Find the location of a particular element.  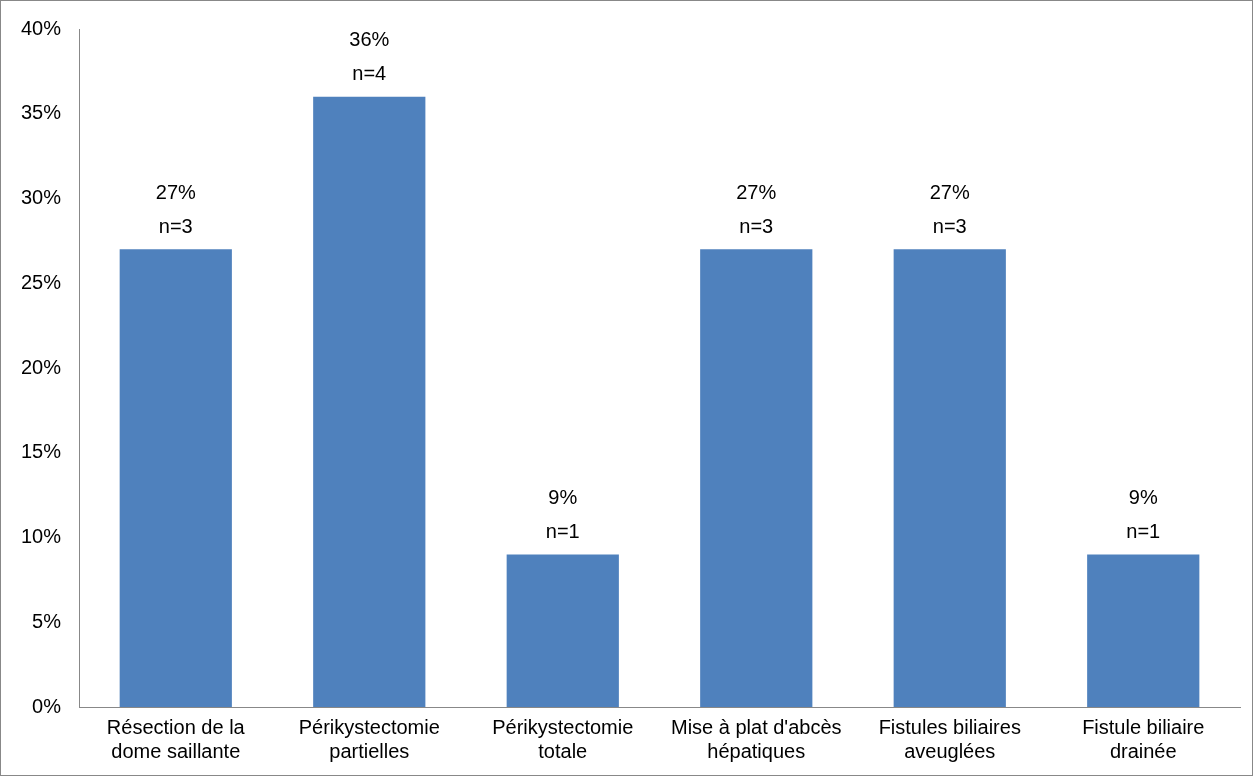

y-tick-label: 30% is located at coordinates (41, 197).